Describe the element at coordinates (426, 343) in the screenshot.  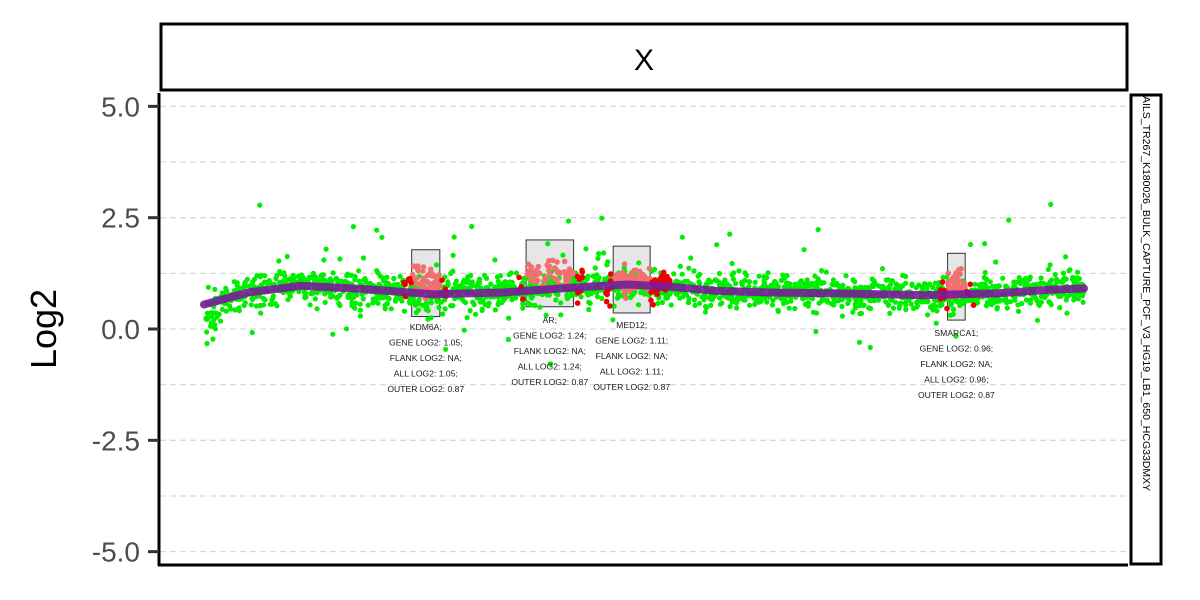
I see `gene-annotation-line: GENE LOG2: 1.05;` at that location.